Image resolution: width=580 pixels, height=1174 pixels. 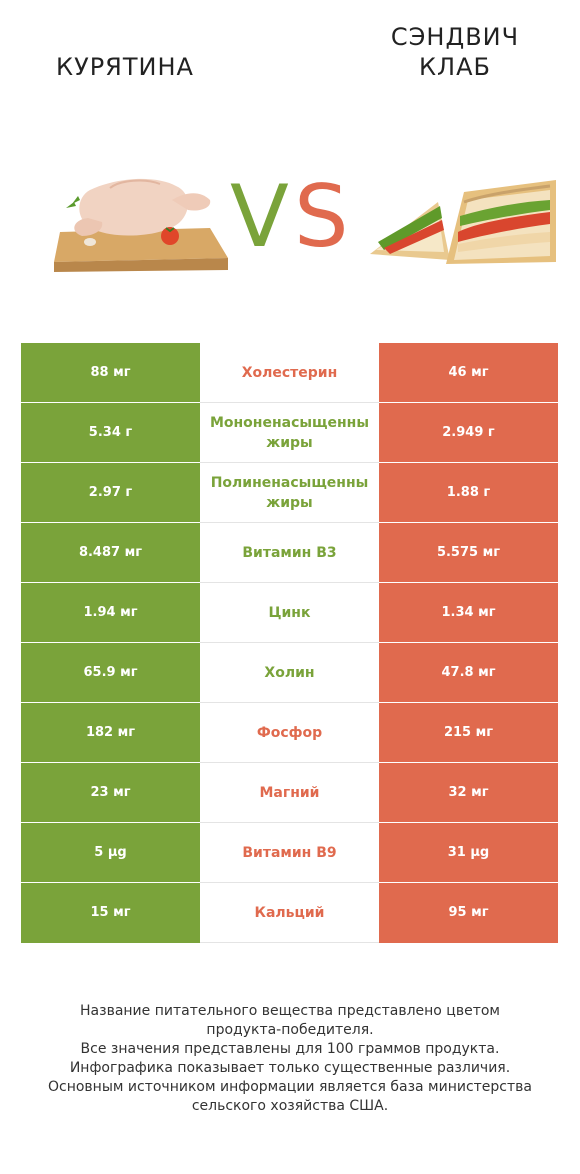 What do you see at coordinates (468, 492) in the screenshot?
I see `right-value: 1.88 г` at bounding box center [468, 492].